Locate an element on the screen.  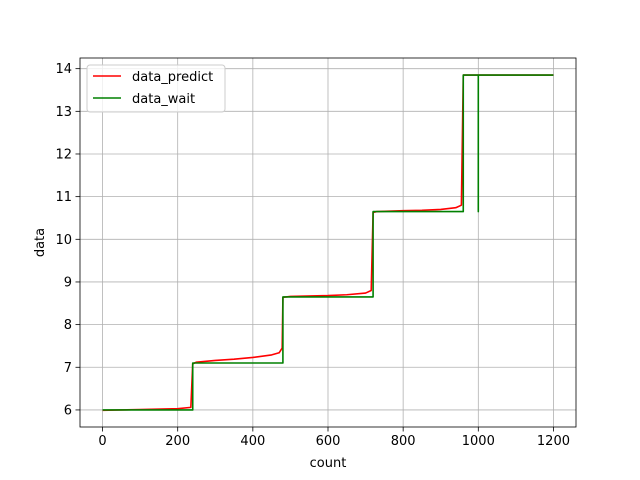
y-tick-label: 8 is located at coordinates (68, 325).